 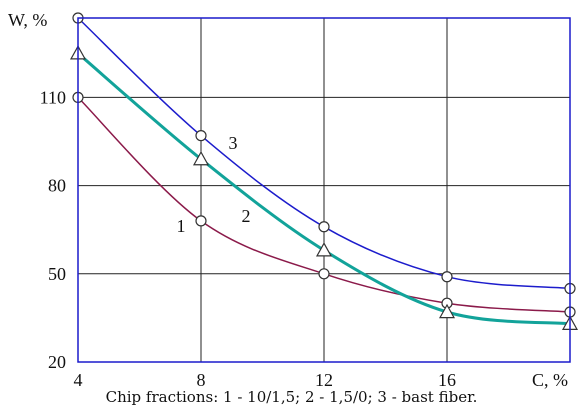 I want to click on x-axis-title: C, %, so click(x=550, y=380).